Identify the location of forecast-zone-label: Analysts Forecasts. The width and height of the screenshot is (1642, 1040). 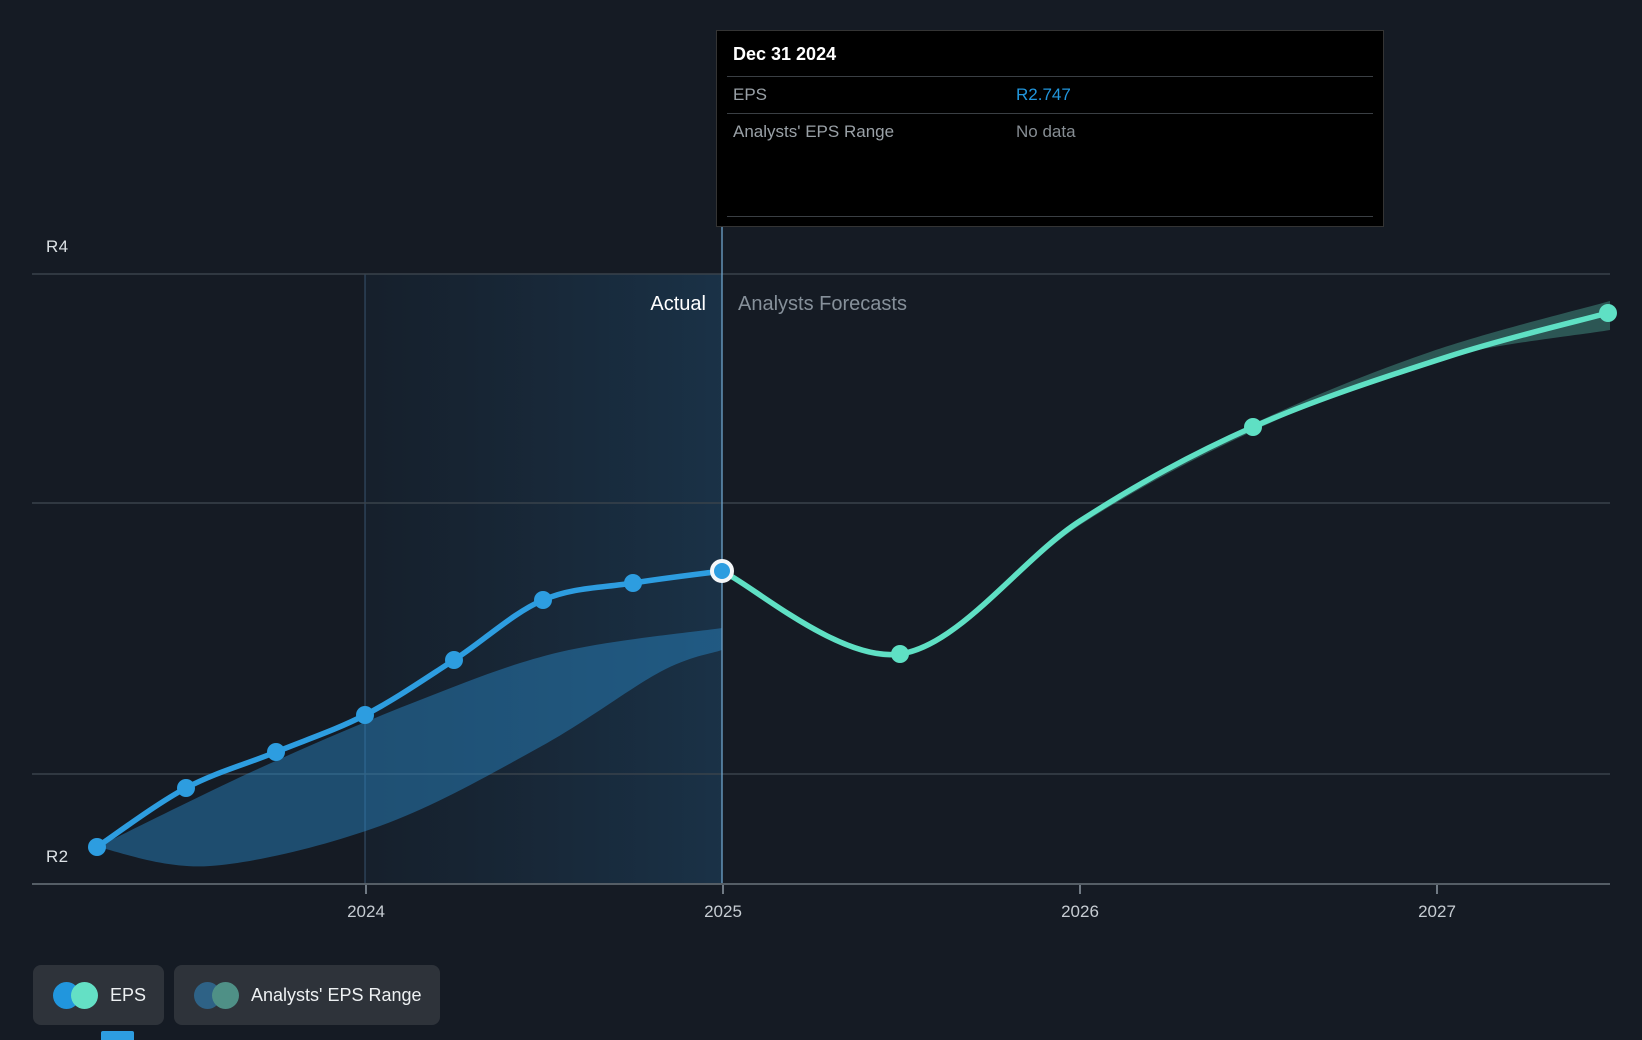
(822, 304).